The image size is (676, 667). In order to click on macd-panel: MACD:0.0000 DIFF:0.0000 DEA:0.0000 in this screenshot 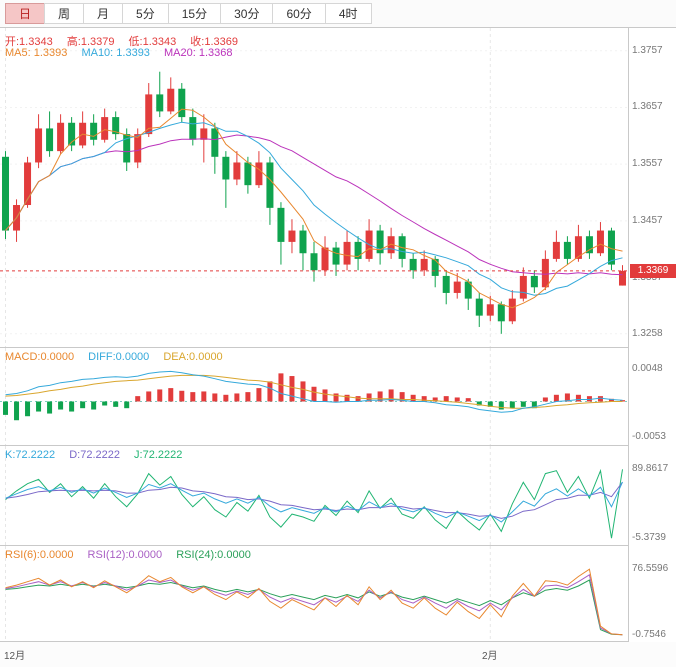, I will do `click(338, 397)`.